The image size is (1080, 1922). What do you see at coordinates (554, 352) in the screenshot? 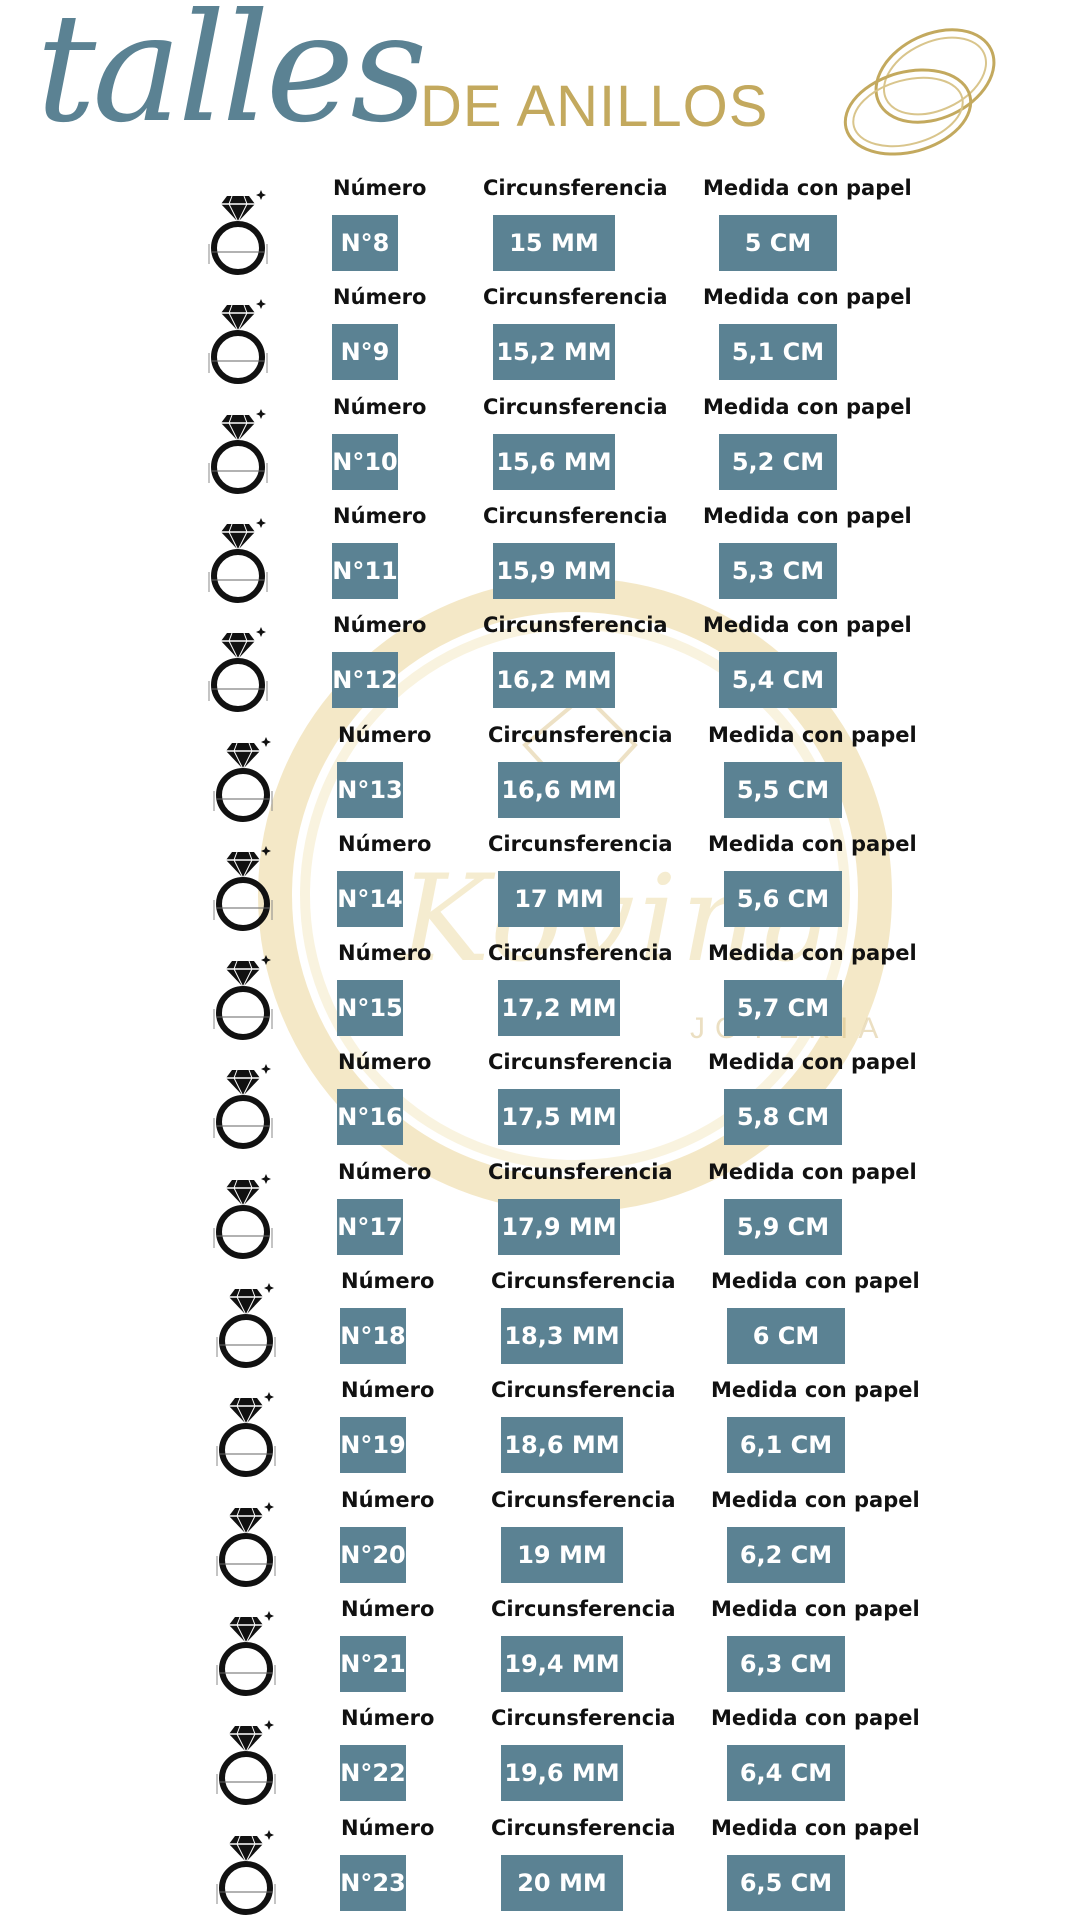
I see `circumference-value: 15,2 MM` at bounding box center [554, 352].